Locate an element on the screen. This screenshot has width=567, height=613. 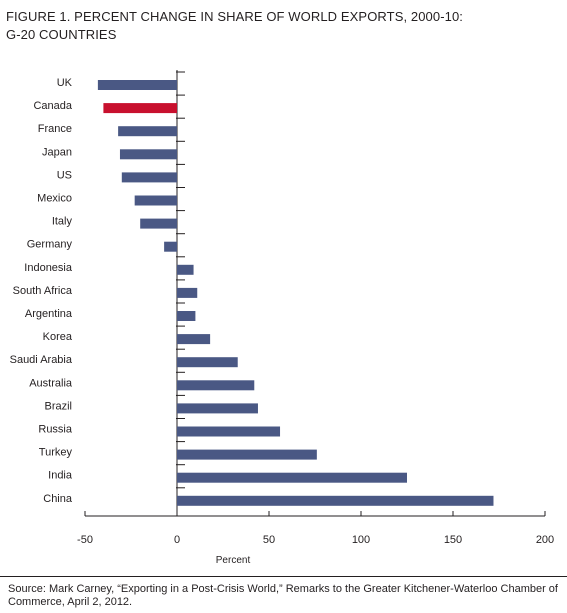
category-label: Canada is located at coordinates (52, 106).